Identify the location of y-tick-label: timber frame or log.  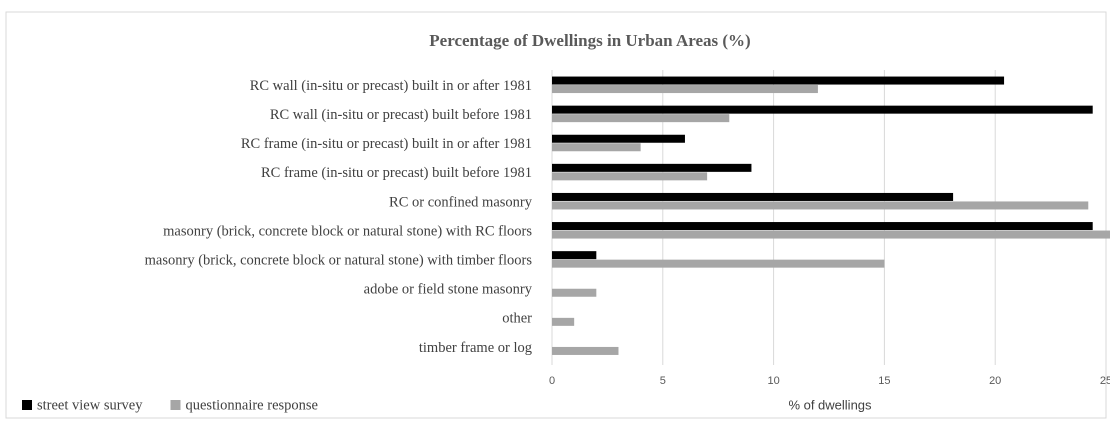
(475, 348).